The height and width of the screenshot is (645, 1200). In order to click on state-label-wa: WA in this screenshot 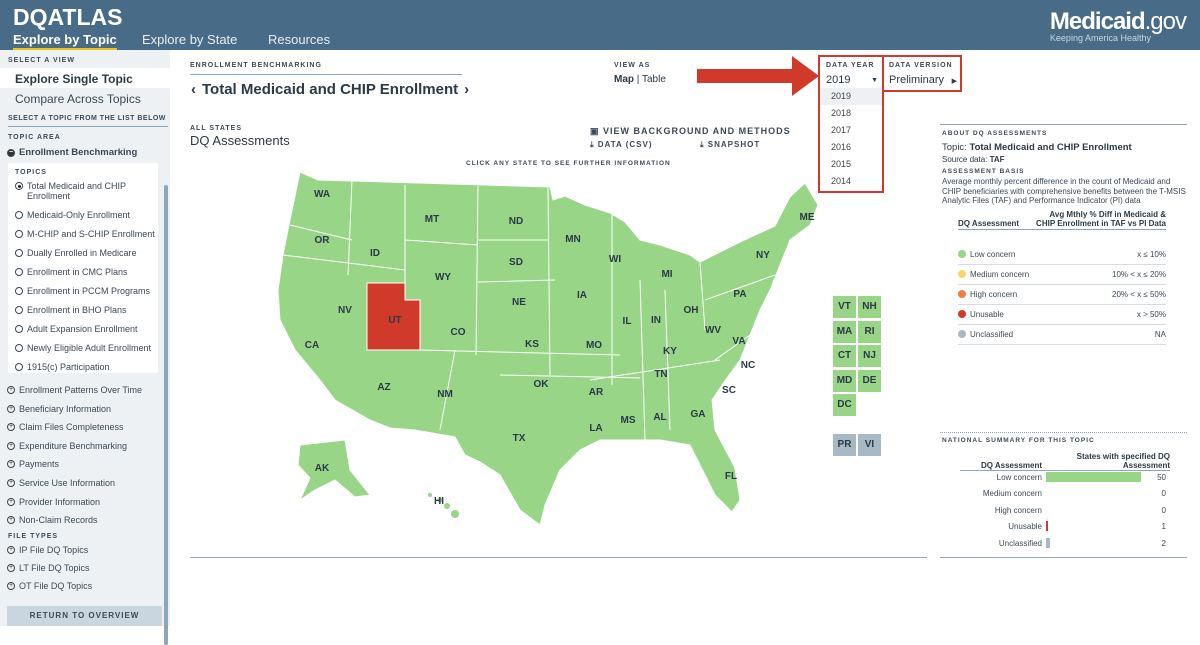, I will do `click(322, 194)`.